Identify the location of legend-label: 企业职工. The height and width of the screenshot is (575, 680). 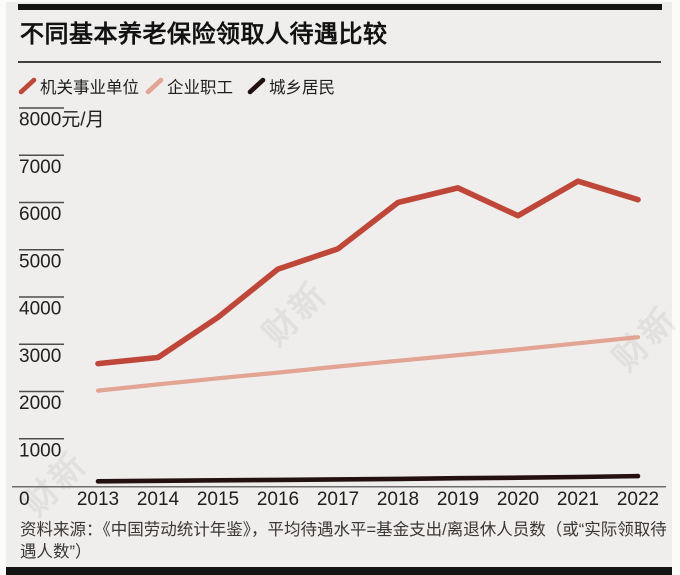
(200, 88).